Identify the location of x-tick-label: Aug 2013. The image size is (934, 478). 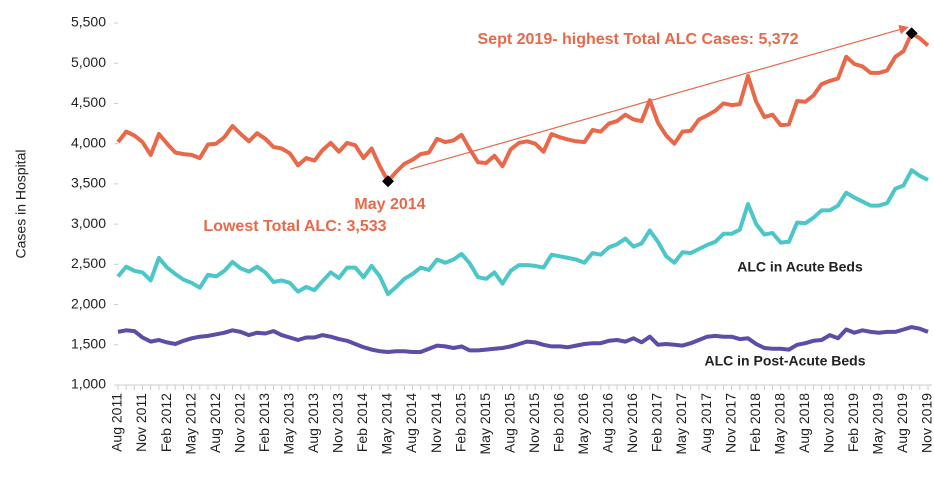
(313, 423).